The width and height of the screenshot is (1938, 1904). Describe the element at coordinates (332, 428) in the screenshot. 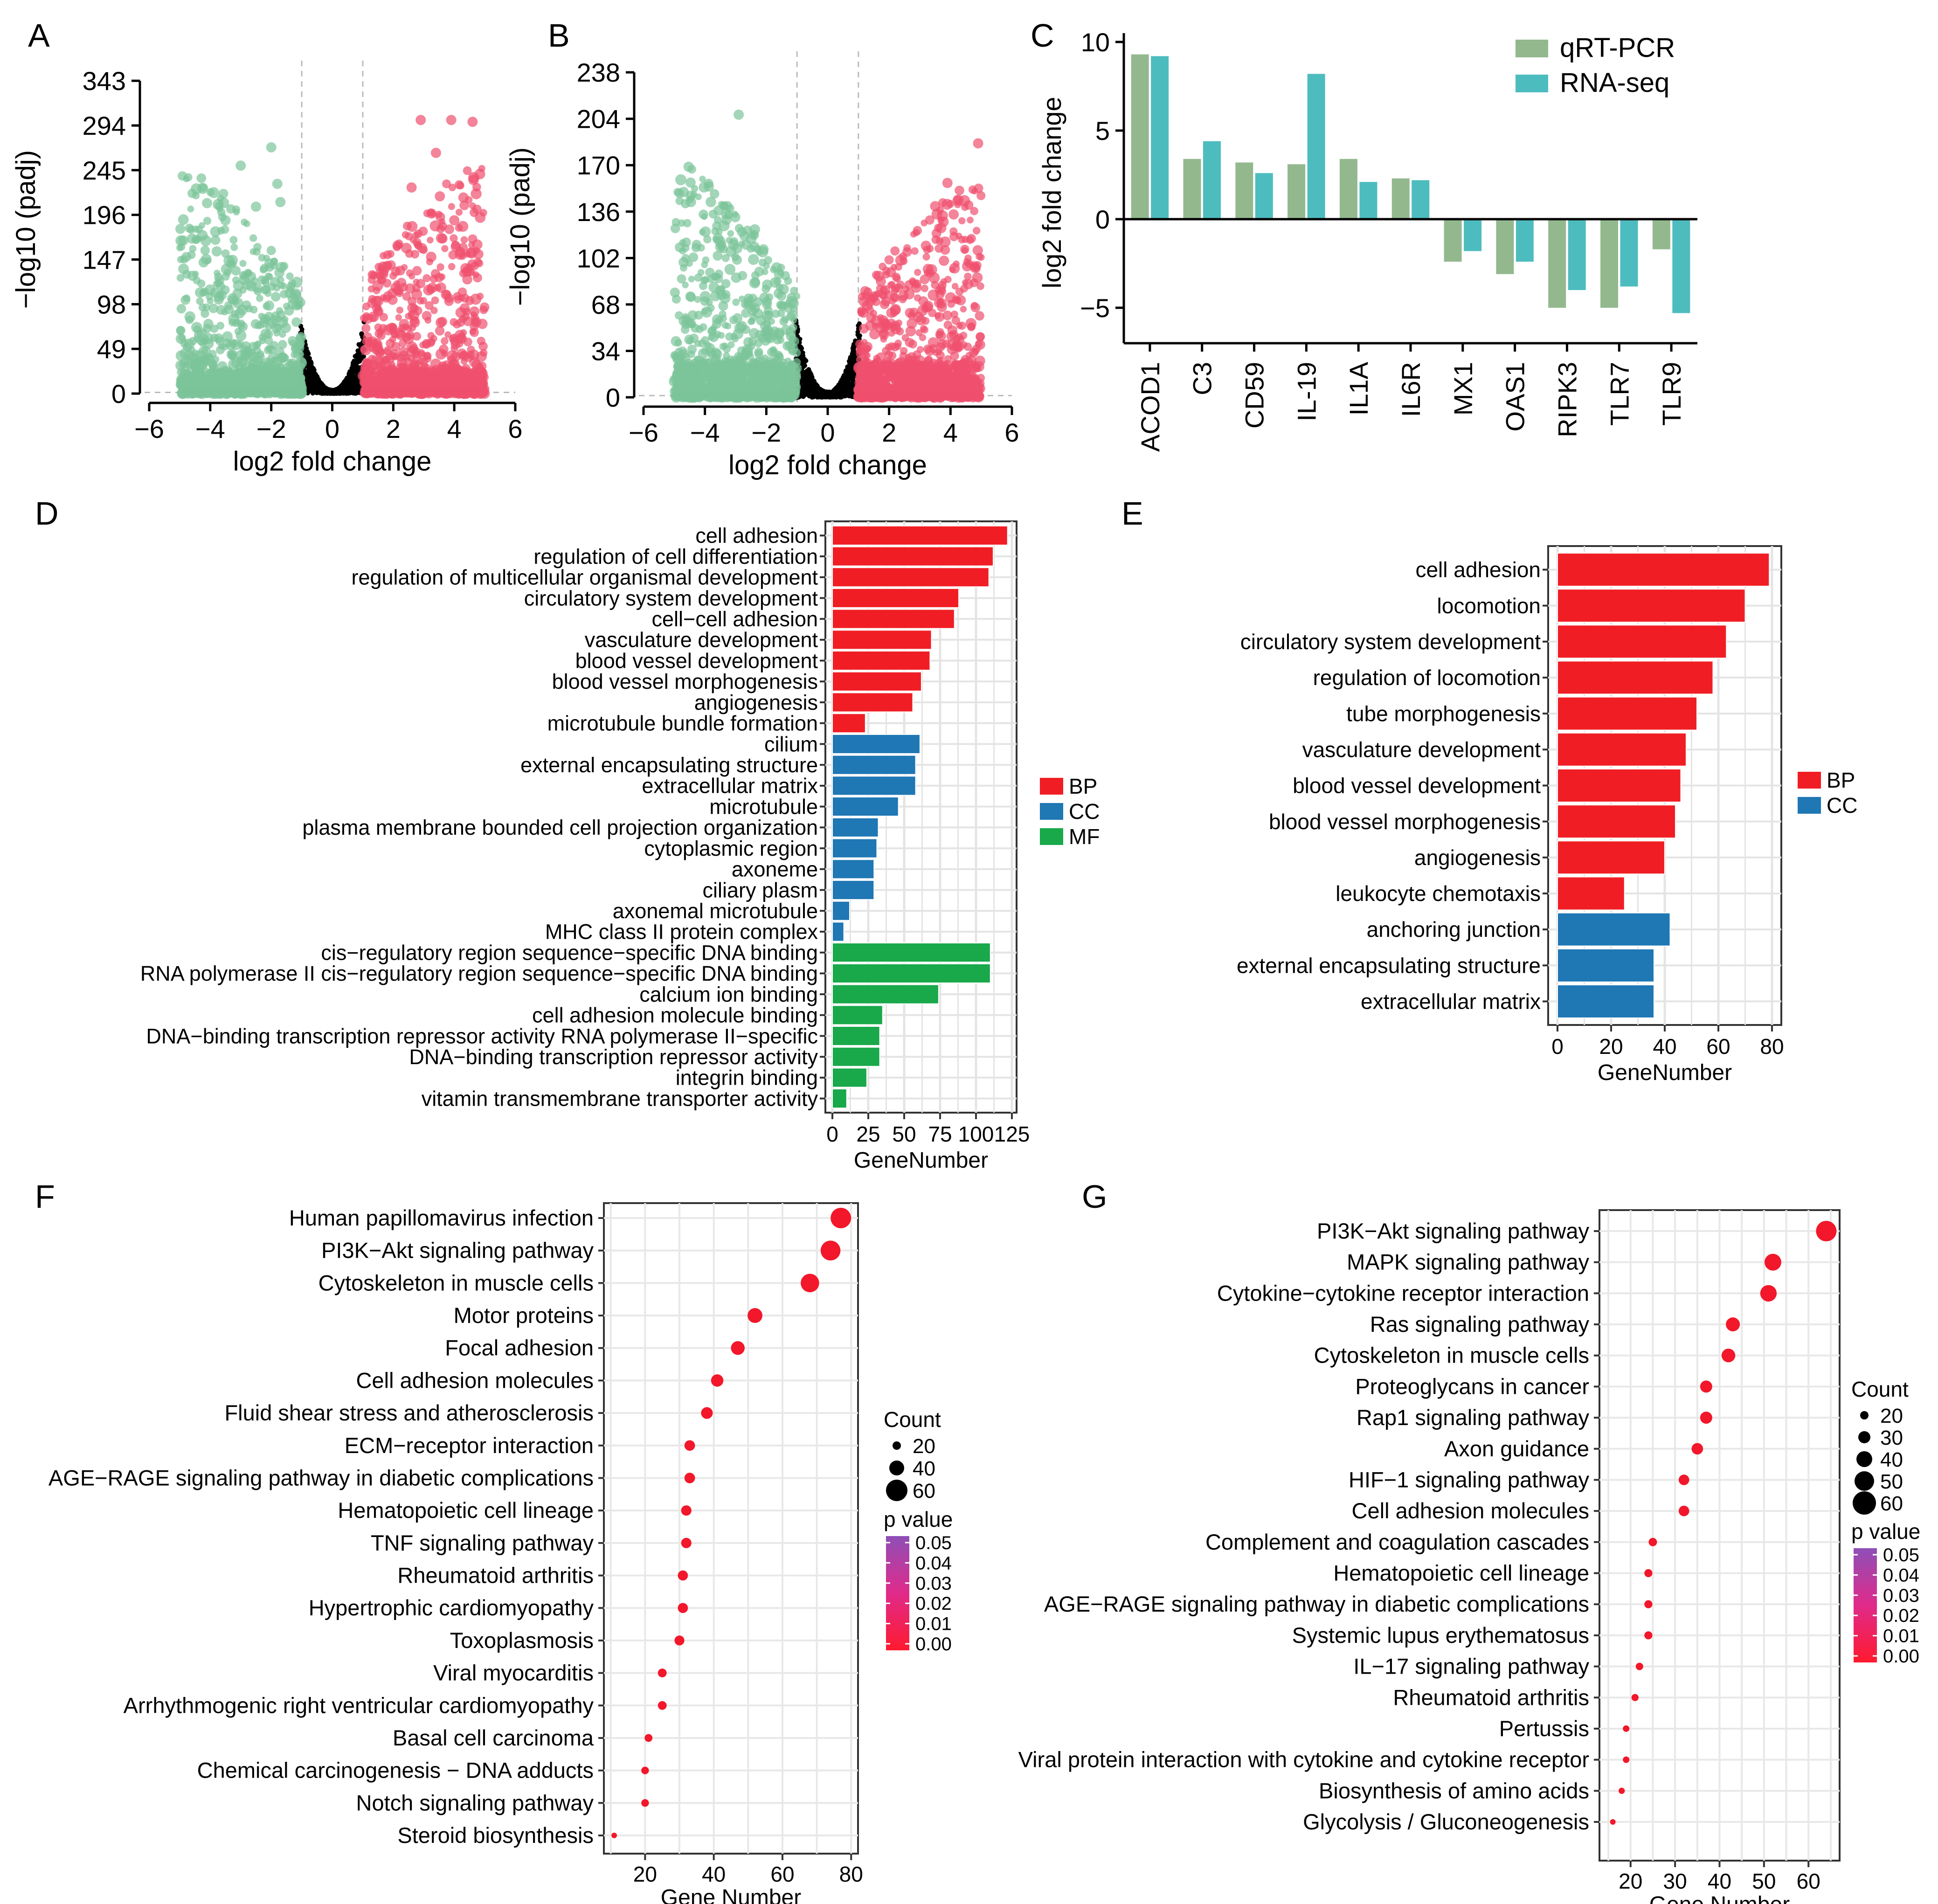

I see `x-tick-label: 0` at that location.